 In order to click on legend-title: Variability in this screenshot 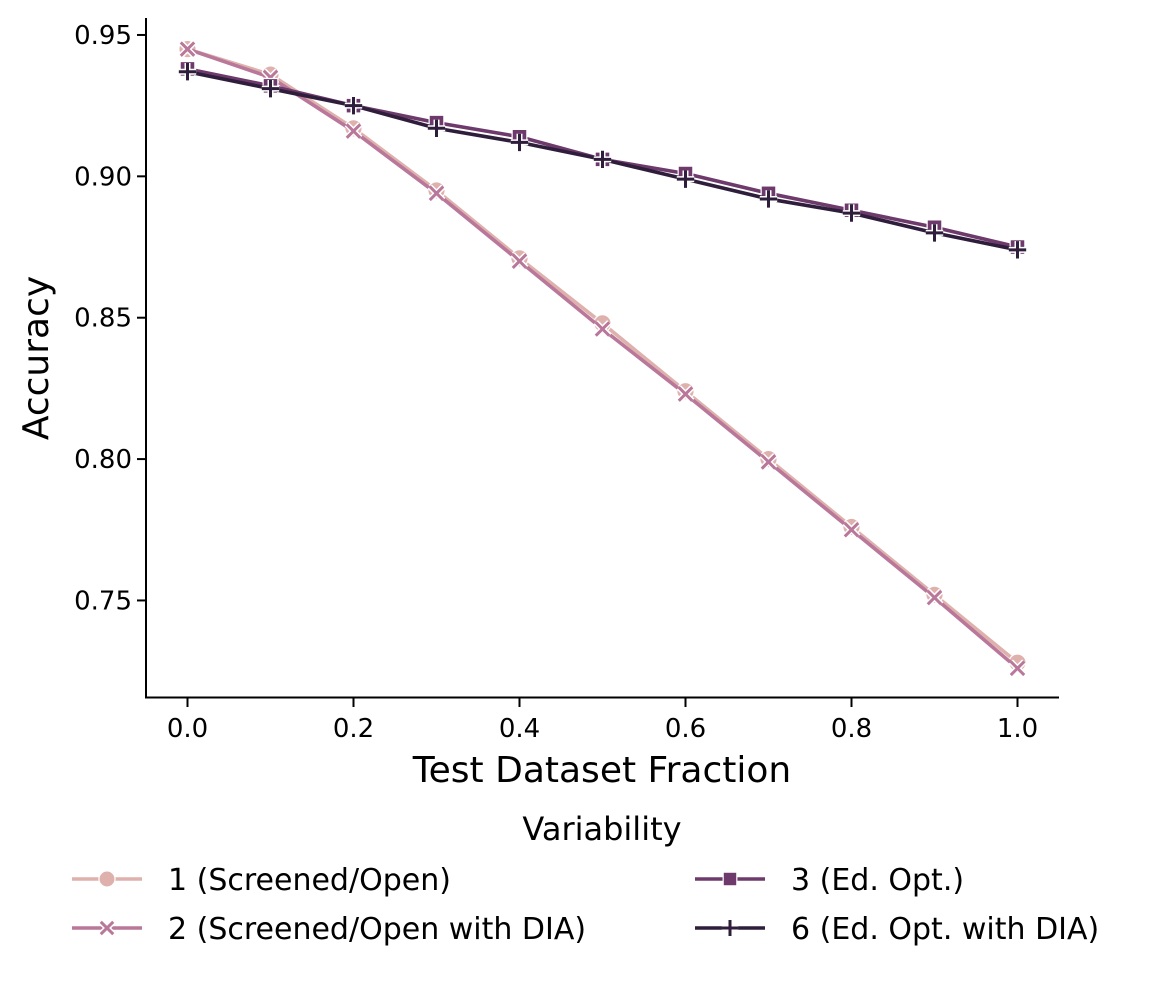, I will do `click(601, 829)`.